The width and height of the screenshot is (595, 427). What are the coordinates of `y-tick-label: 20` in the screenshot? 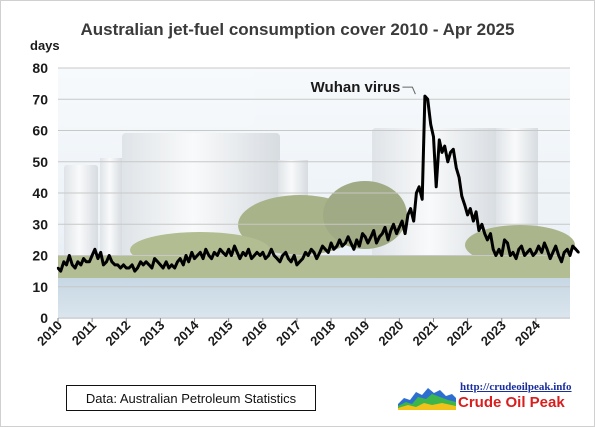 It's located at (40, 256).